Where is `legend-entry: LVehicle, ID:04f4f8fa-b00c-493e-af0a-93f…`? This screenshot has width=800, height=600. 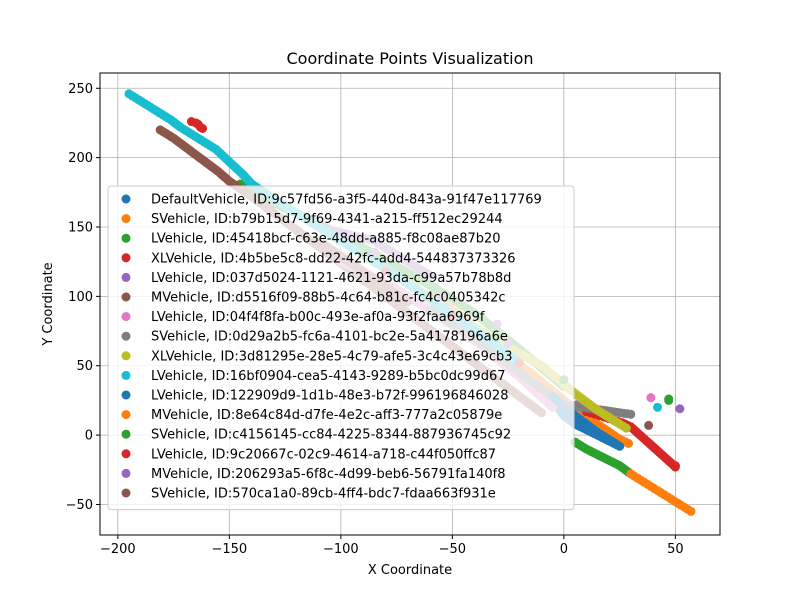
legend-entry: LVehicle, ID:04f4f8fa-b00c-493e-af0a-93f… is located at coordinates (318, 317).